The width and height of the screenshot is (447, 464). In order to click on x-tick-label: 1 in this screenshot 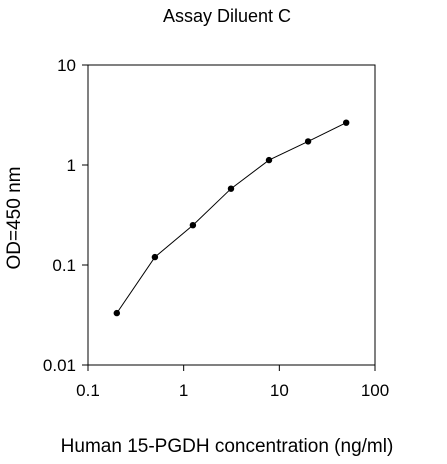, I will do `click(183, 390)`.